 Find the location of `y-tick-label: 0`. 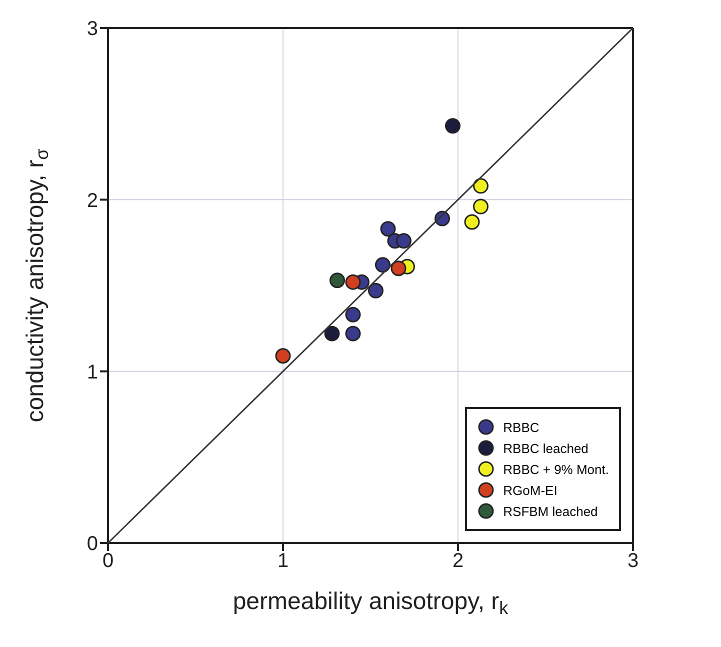

y-tick-label: 0 is located at coordinates (92, 544).